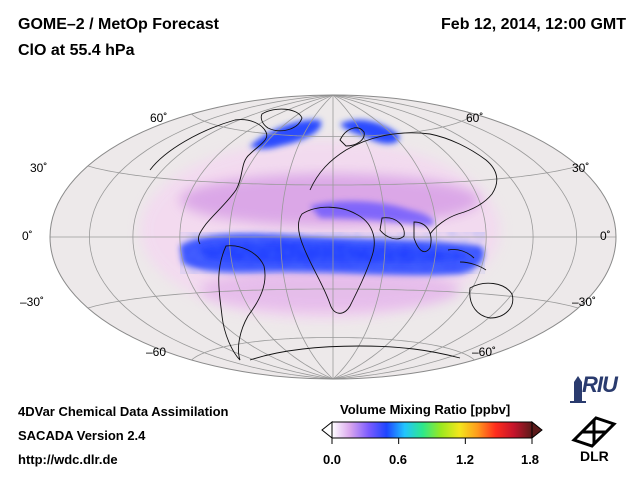 The width and height of the screenshot is (640, 480). I want to click on lat-label-right-m60: –60˚, so click(484, 352).